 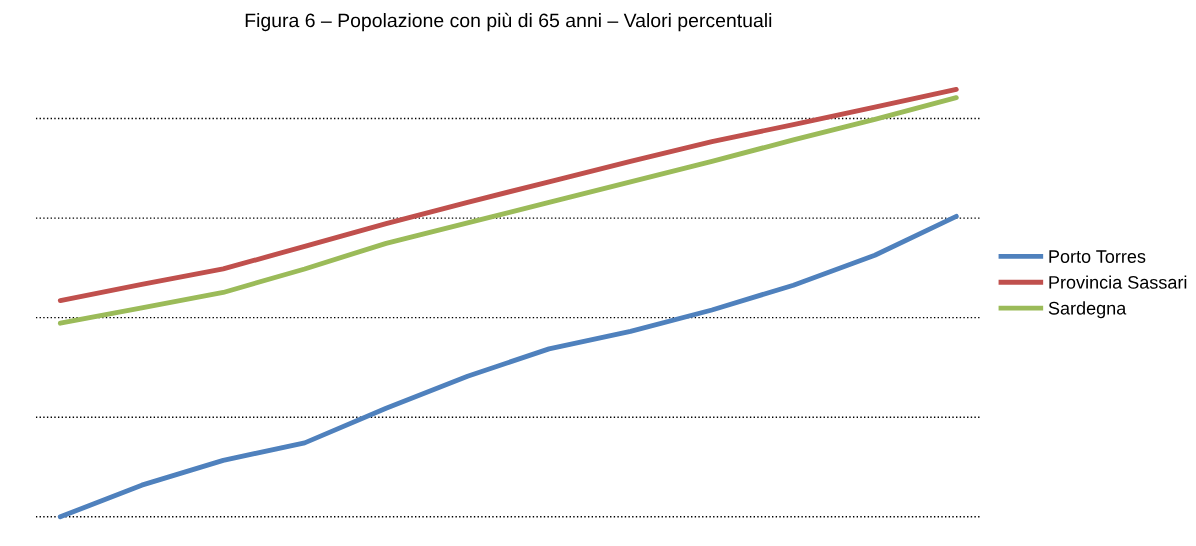 I want to click on legend-label: Sardegna, so click(x=1087, y=310).